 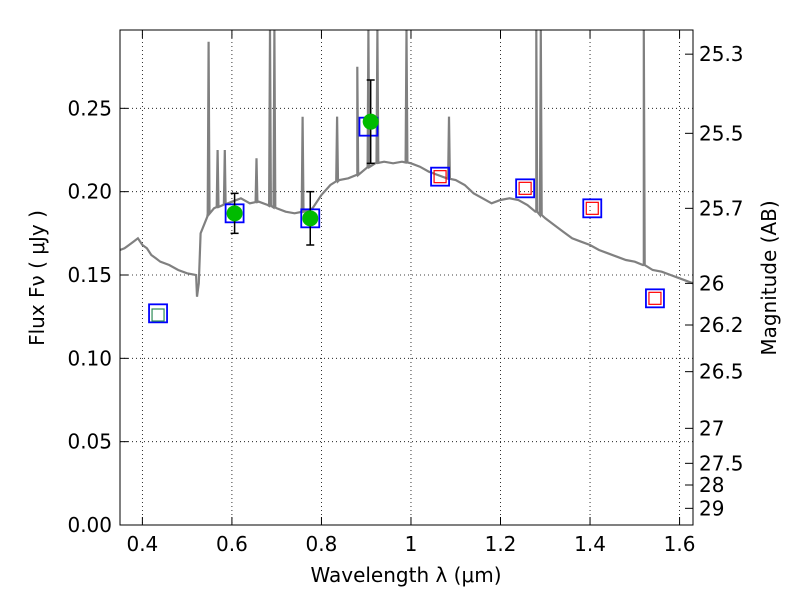 What do you see at coordinates (711, 428) in the screenshot?
I see `y2-tick-label: 27` at bounding box center [711, 428].